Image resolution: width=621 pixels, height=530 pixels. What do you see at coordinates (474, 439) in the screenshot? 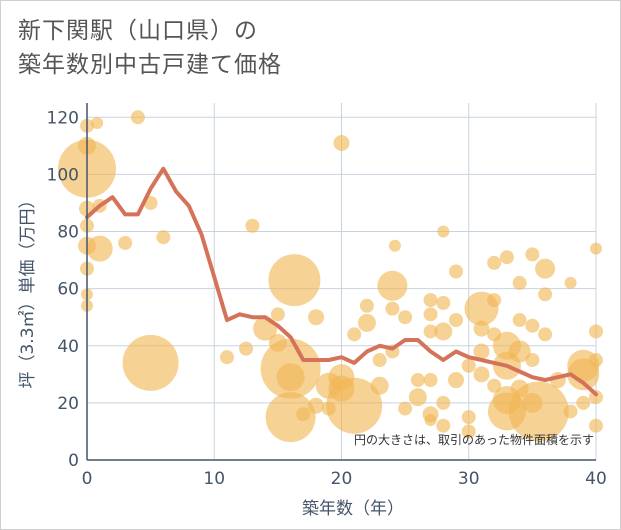
I see `size-annotation: 円の大きさは、取引のあった物件面積を示す` at bounding box center [474, 439].